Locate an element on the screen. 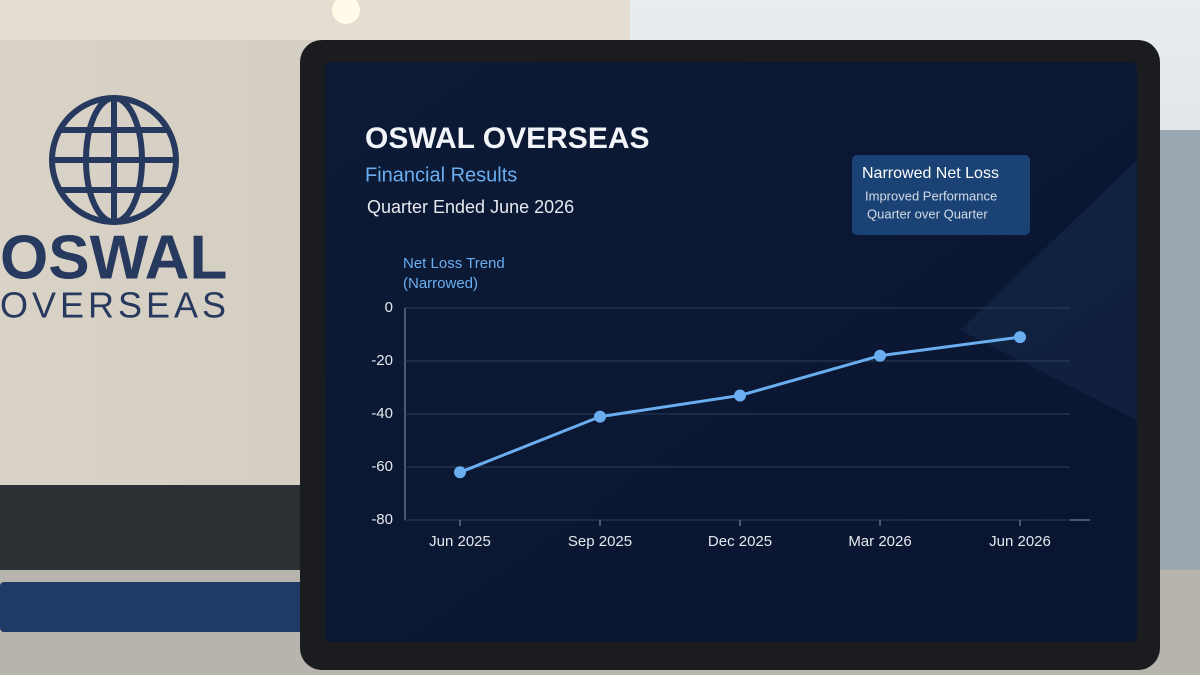  ceiling-light is located at coordinates (346, 12).